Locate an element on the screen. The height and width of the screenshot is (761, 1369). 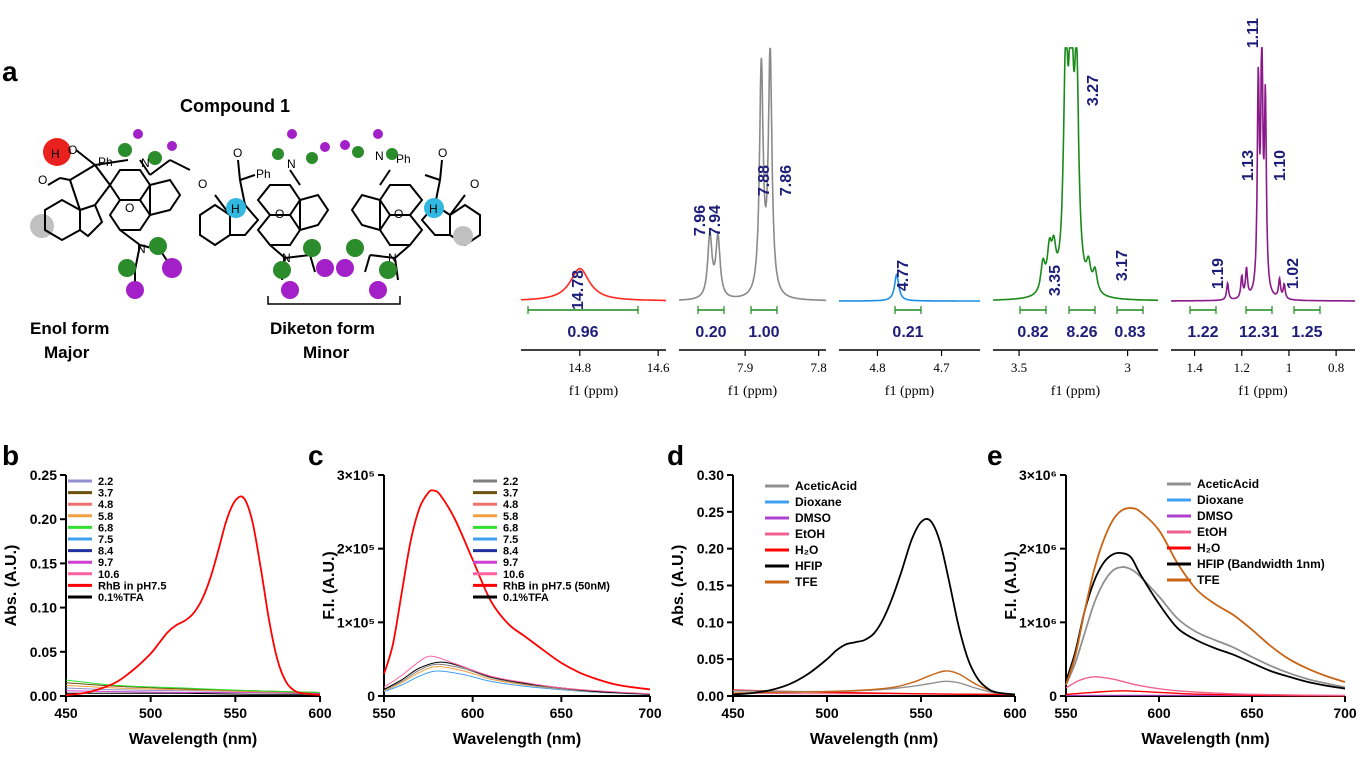
nmr-integral-value: 8.26 is located at coordinates (1081, 332).